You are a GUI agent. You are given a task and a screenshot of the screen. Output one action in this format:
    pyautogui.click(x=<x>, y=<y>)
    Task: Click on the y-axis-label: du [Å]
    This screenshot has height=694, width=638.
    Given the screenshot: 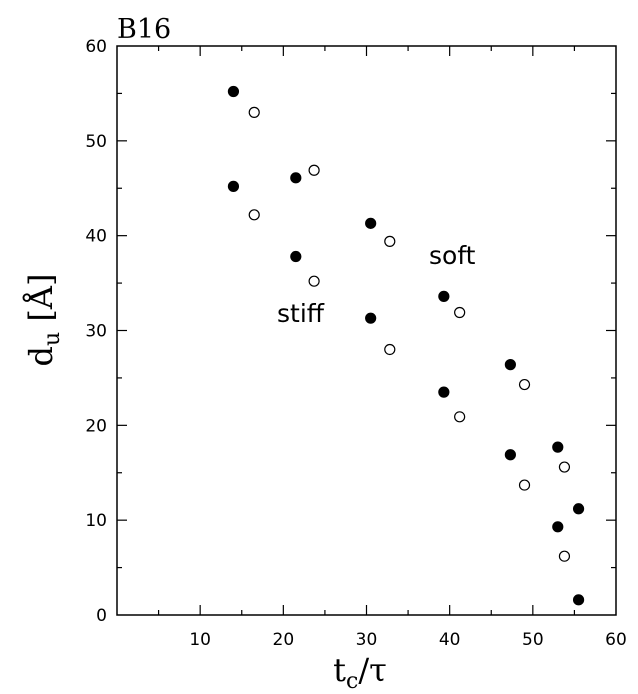 What is the action you would take?
    pyautogui.click(x=43, y=320)
    